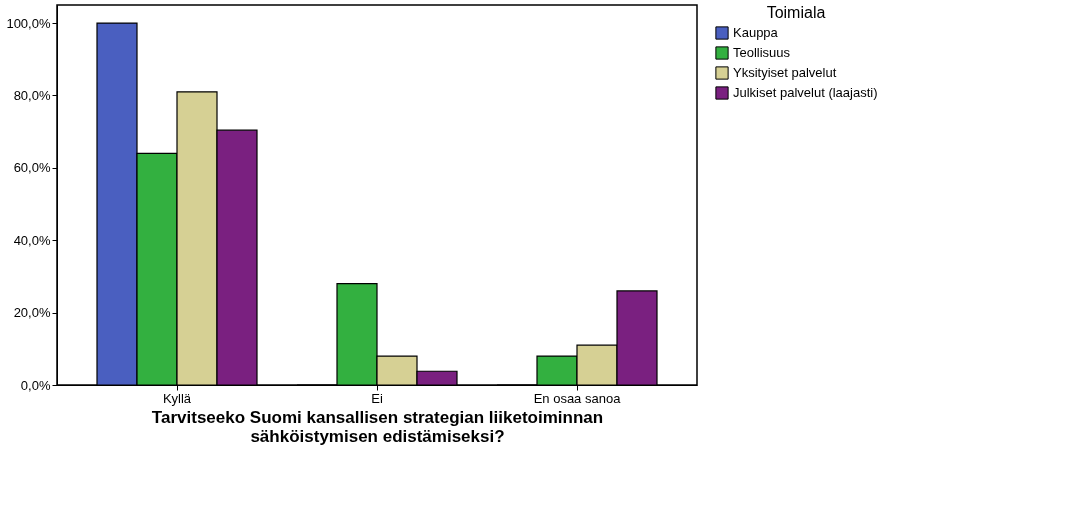 The width and height of the screenshot is (1090, 512). What do you see at coordinates (762, 52) in the screenshot?
I see `legend-label: Teollisuus` at bounding box center [762, 52].